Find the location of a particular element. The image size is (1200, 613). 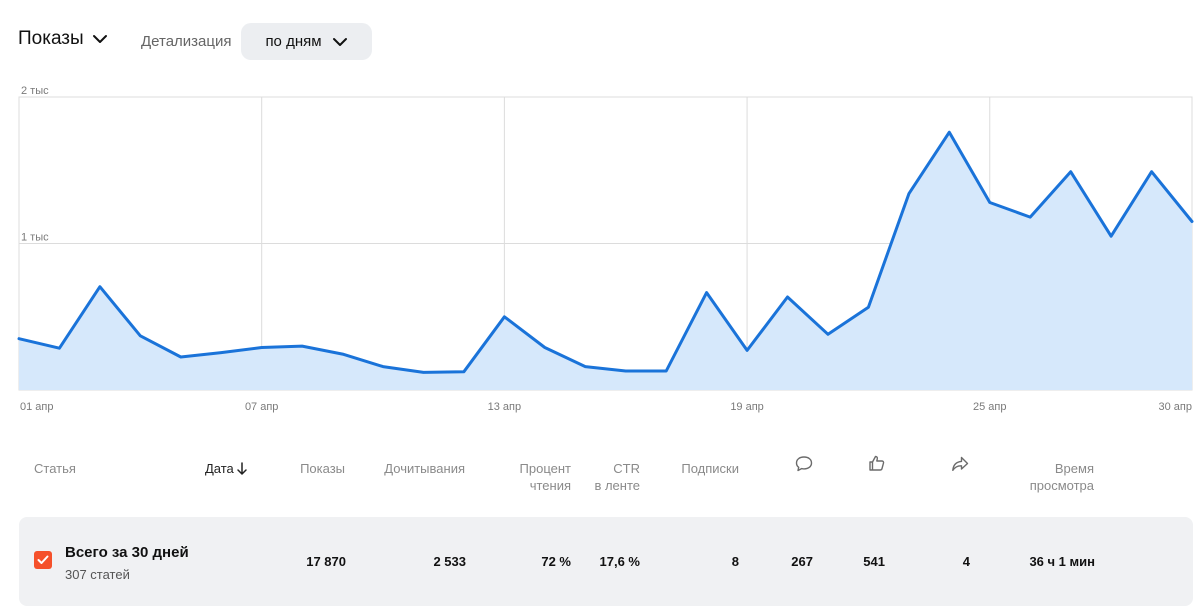

summary-checkbox is located at coordinates (43, 560).